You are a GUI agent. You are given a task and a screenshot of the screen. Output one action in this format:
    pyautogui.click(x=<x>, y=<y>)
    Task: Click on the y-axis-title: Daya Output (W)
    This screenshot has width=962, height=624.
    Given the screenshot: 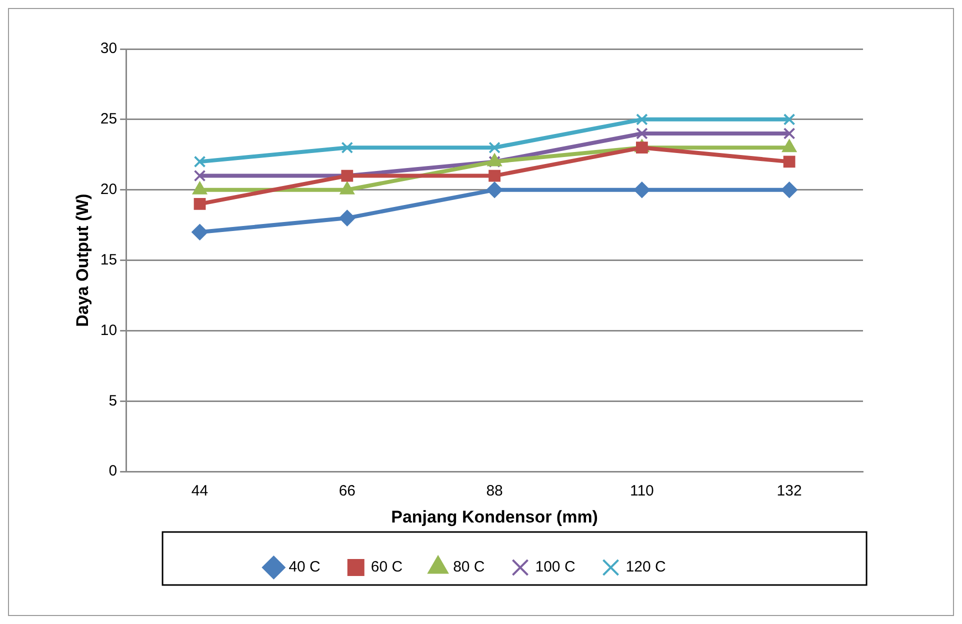 What is the action you would take?
    pyautogui.click(x=82, y=260)
    